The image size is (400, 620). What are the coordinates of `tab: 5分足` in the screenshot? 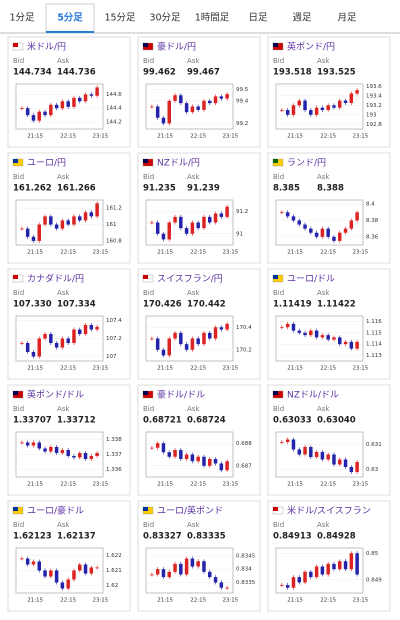 It's located at (70, 18).